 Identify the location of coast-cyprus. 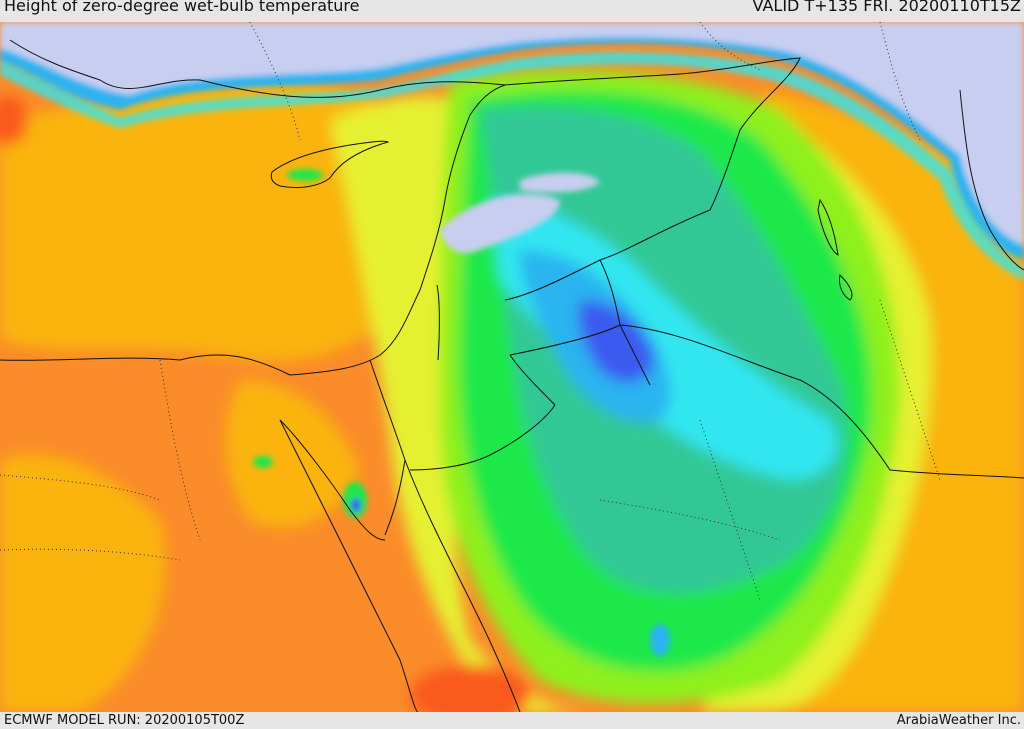
(330, 164).